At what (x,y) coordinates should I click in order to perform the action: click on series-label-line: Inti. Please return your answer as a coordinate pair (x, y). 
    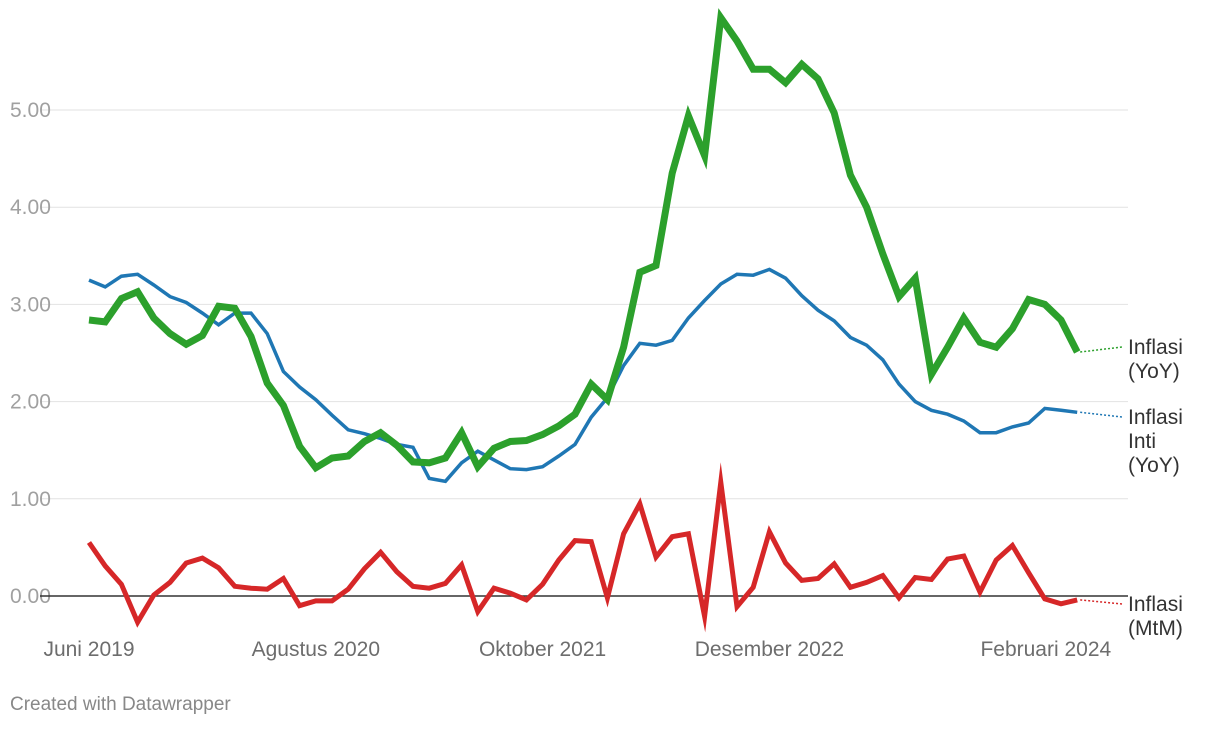
    Looking at the image, I should click on (1142, 441).